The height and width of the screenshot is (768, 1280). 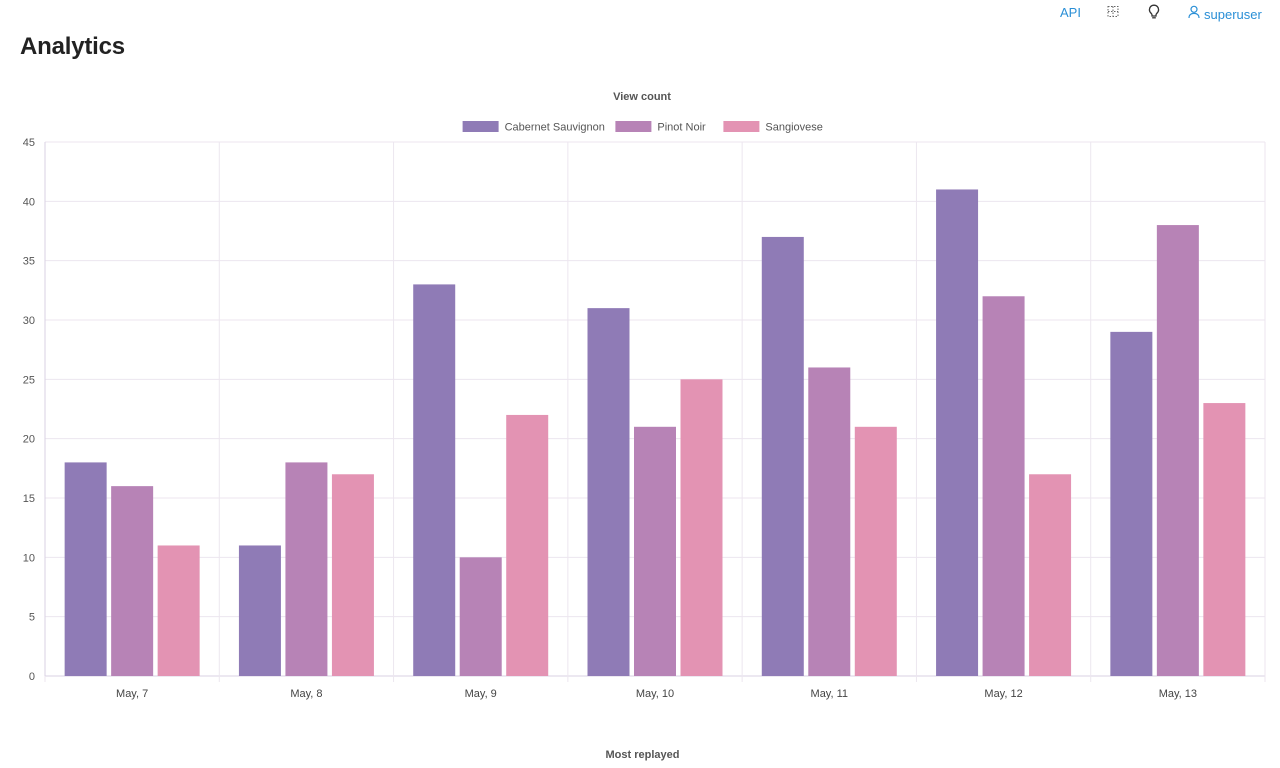 I want to click on x-tick-label: May, 12, so click(x=1003, y=694).